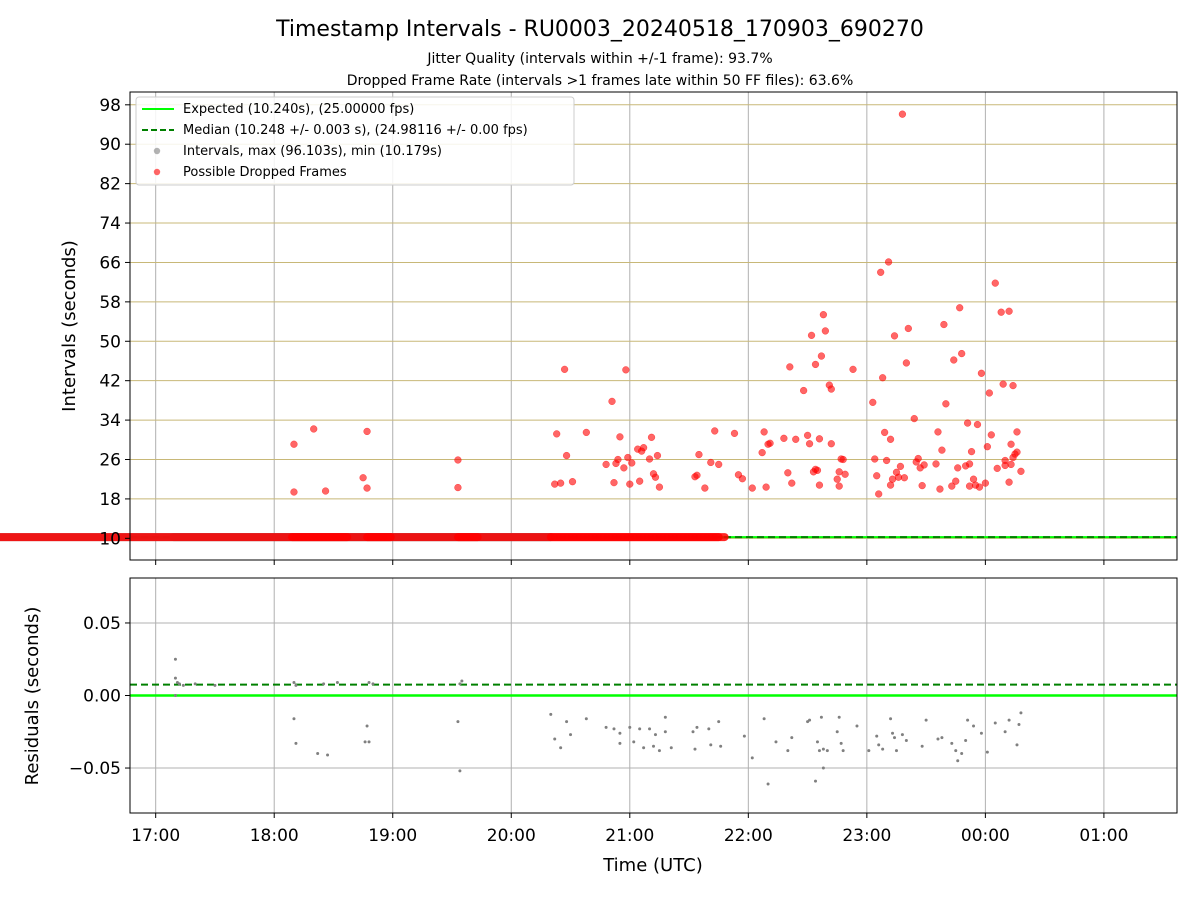 This screenshot has height=900, width=1200. Describe the element at coordinates (157, 172) in the screenshot. I see `legend-dropped-swatch` at that location.